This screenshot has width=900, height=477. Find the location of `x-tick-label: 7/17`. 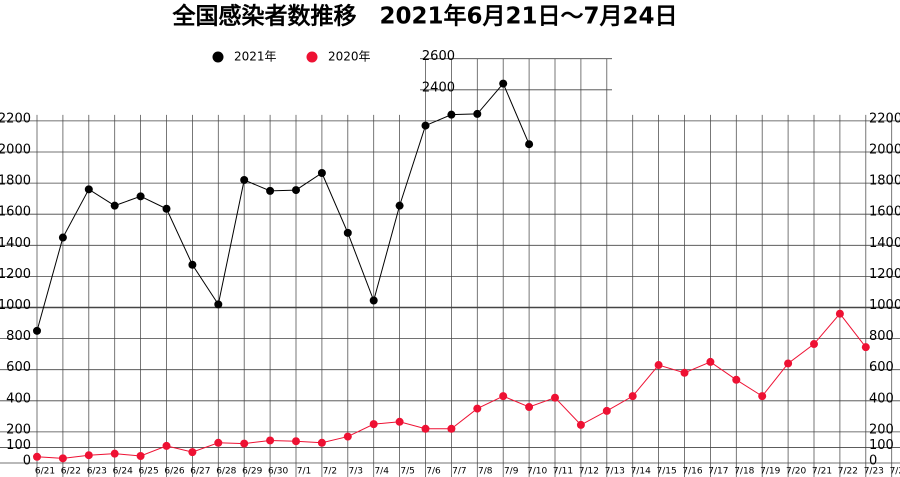

x-tick-label: 7/17 is located at coordinates (718, 472).